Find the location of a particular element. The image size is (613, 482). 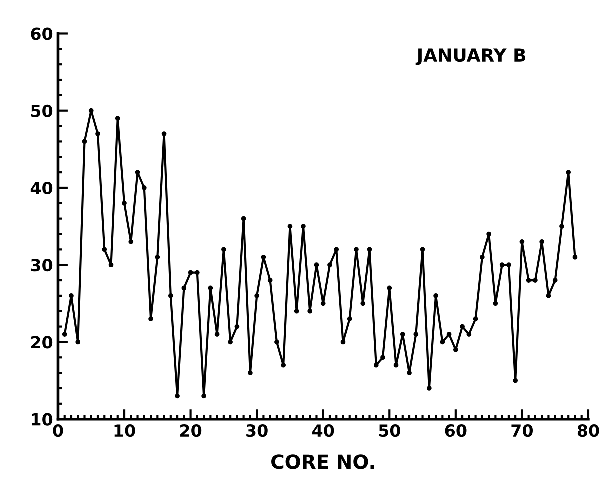

y-tick-label: 40 is located at coordinates (41, 188).